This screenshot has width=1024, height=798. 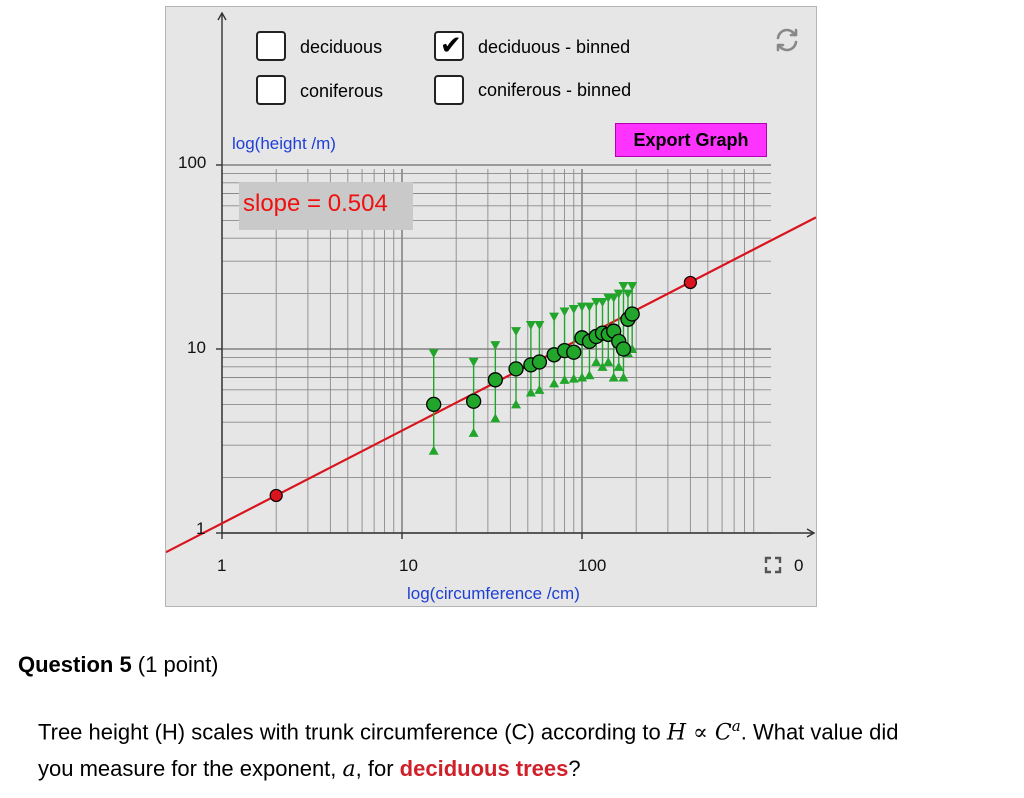 What do you see at coordinates (773, 565) in the screenshot?
I see `fullscreen-icon` at bounding box center [773, 565].